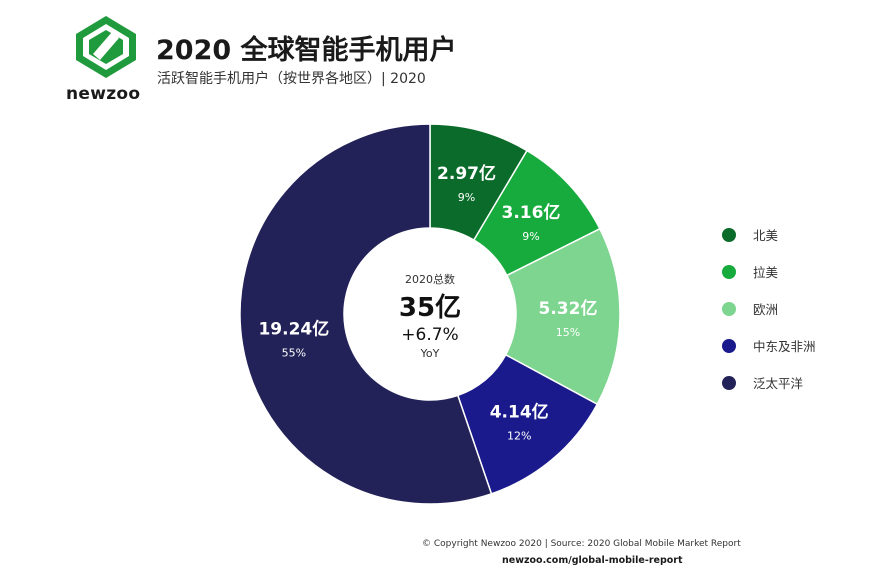  What do you see at coordinates (466, 173) in the screenshot?
I see `slice-value-label: 2.97亿` at bounding box center [466, 173].